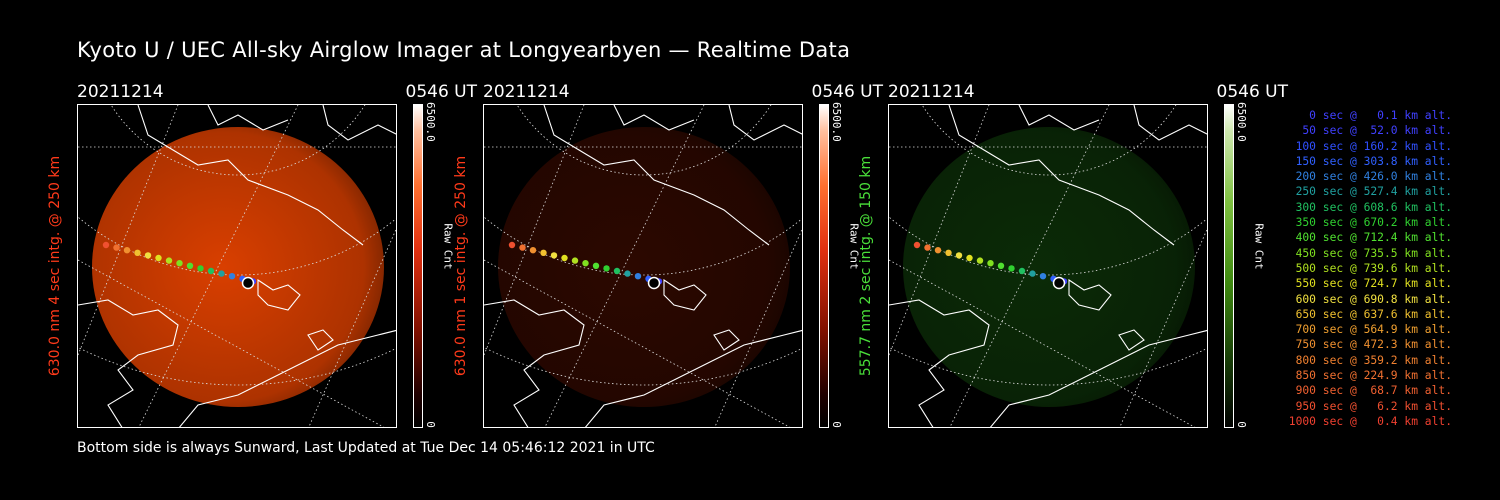  What do you see at coordinates (1370, 421) in the screenshot?
I see `legend-entry: 1000 sec @ 0.4 km alt.` at bounding box center [1370, 421].